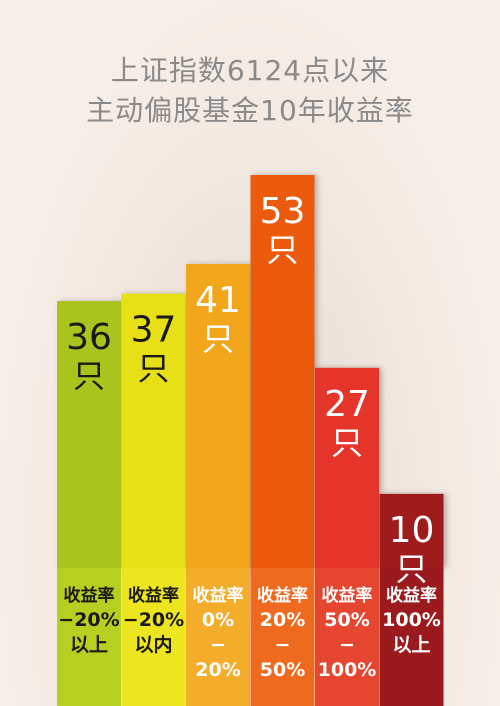 Image resolution: width=500 pixels, height=706 pixels. I want to click on category-label-4-line-4: 50%, so click(282, 670).